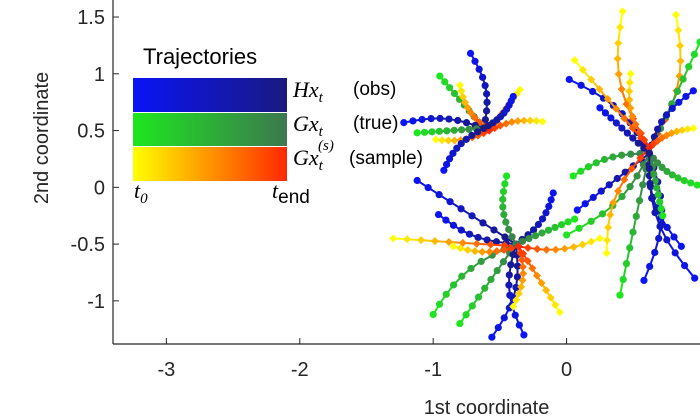 The width and height of the screenshot is (700, 420). Describe the element at coordinates (210, 164) in the screenshot. I see `legend-swatch-sample` at that location.